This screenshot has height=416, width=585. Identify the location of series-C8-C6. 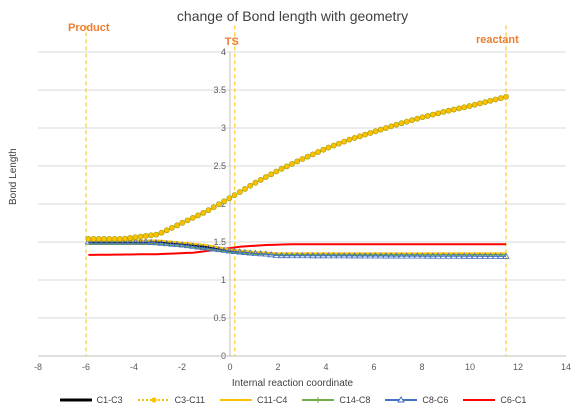
(297, 248).